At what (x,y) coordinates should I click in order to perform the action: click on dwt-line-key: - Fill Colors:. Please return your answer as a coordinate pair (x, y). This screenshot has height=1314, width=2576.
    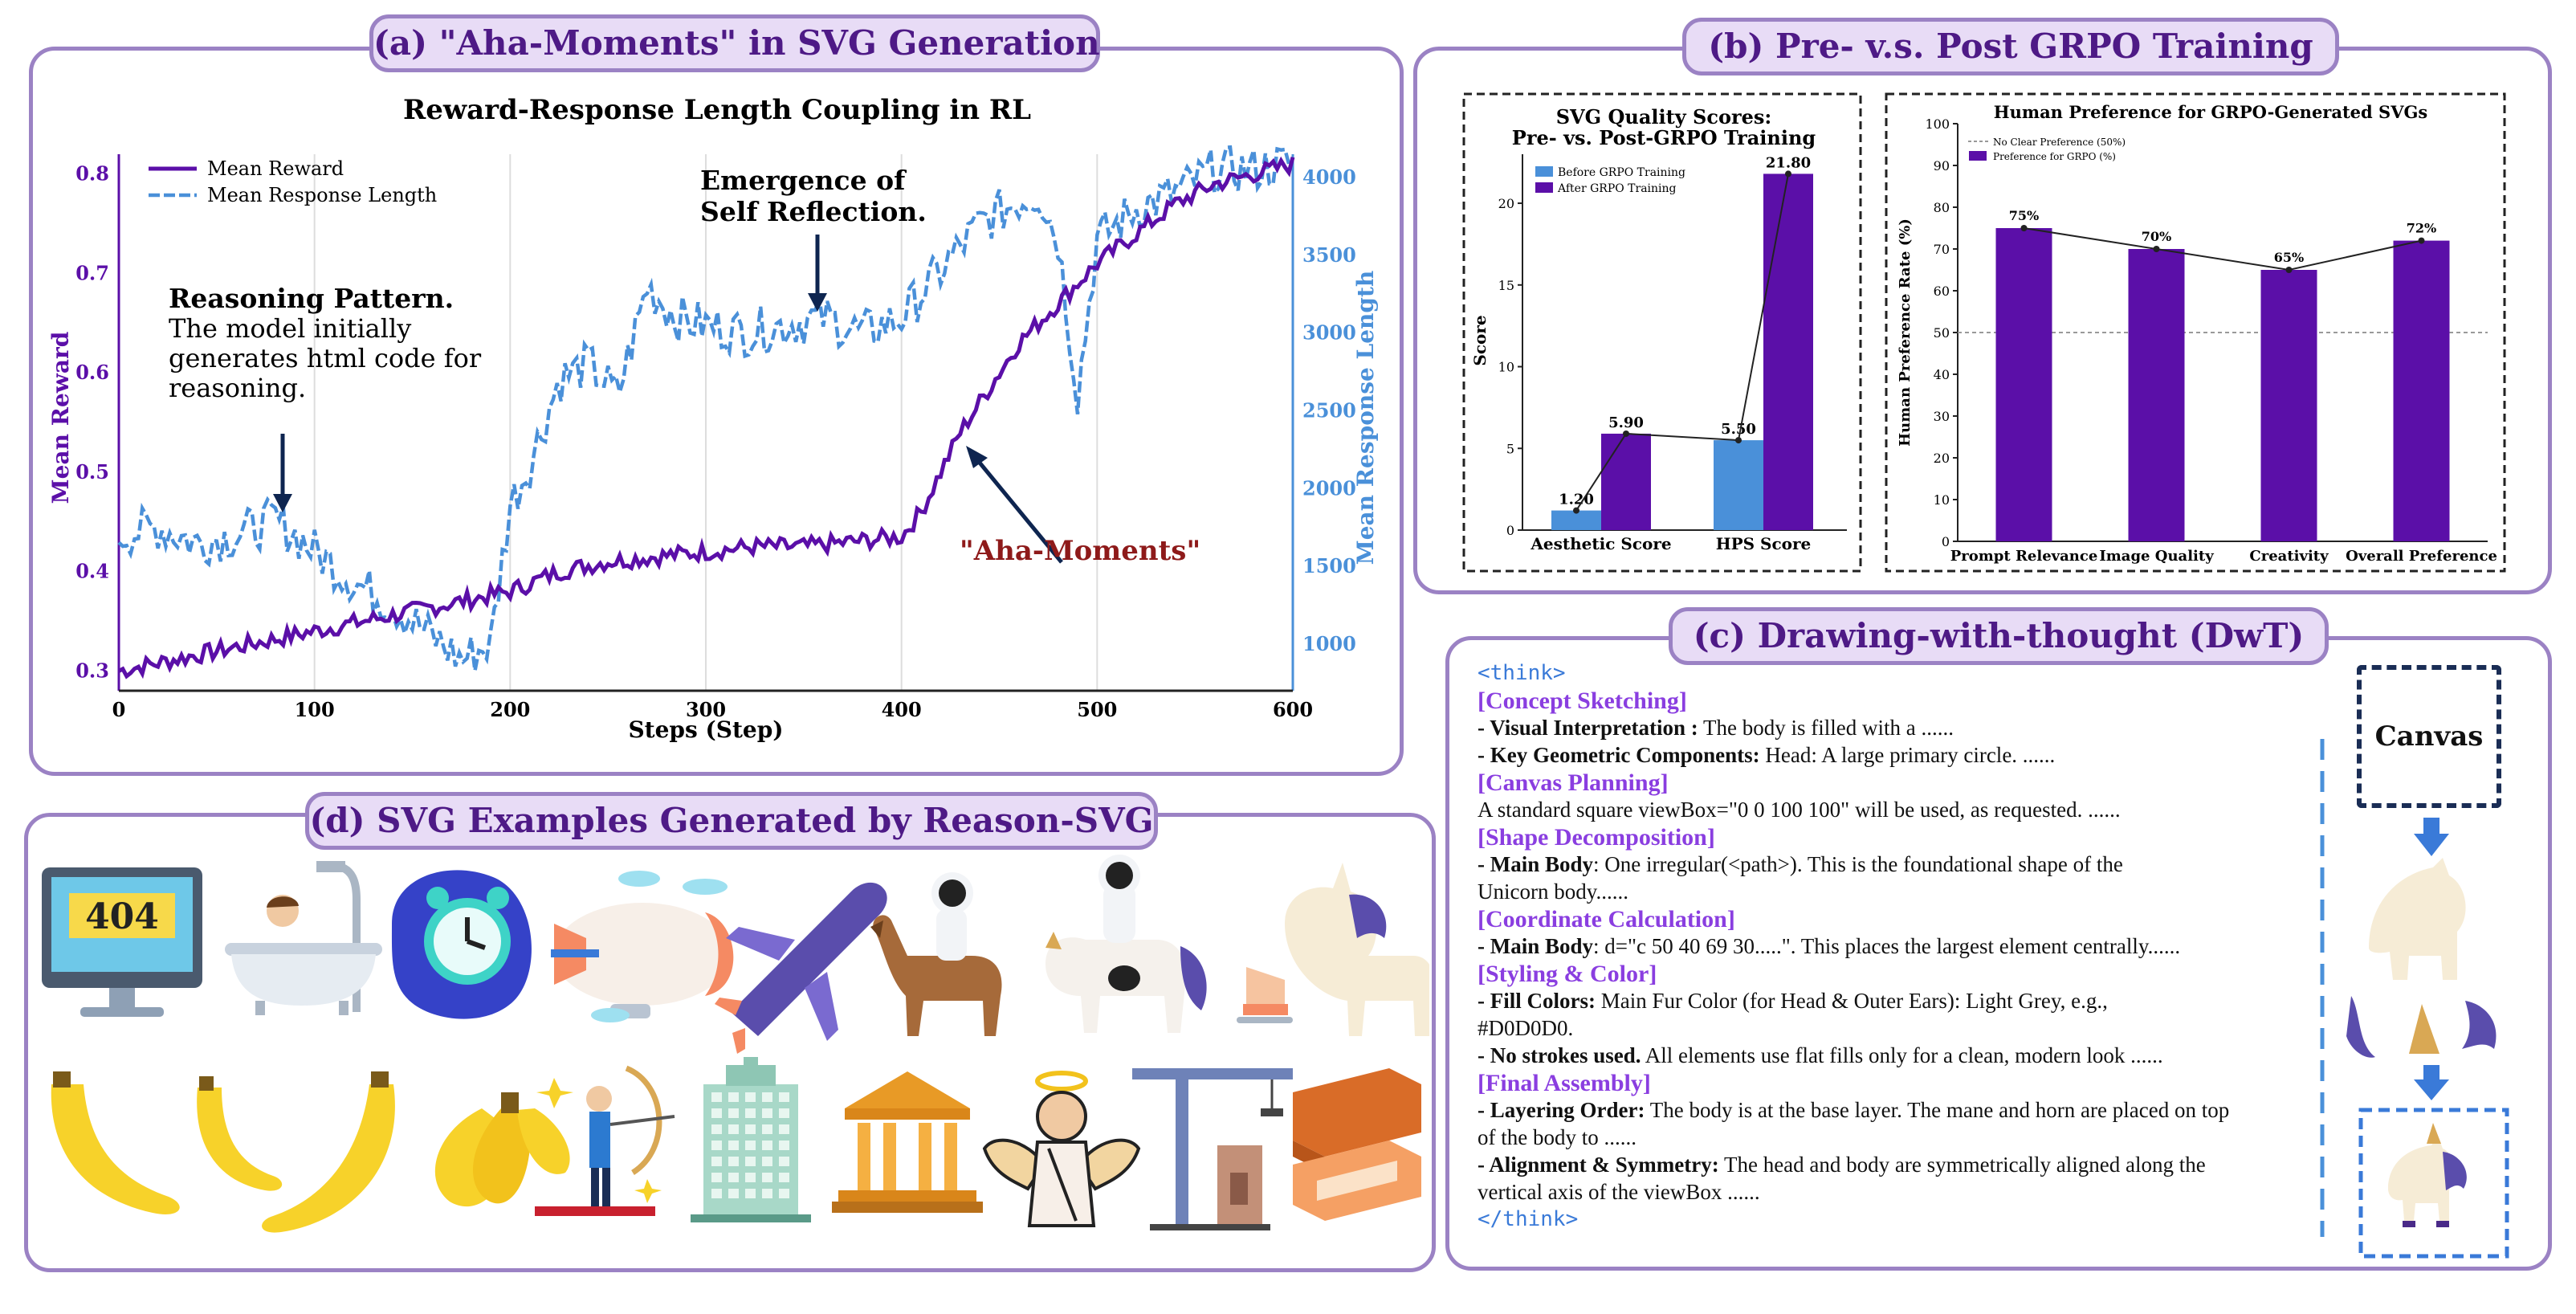
    Looking at the image, I should click on (1537, 1001).